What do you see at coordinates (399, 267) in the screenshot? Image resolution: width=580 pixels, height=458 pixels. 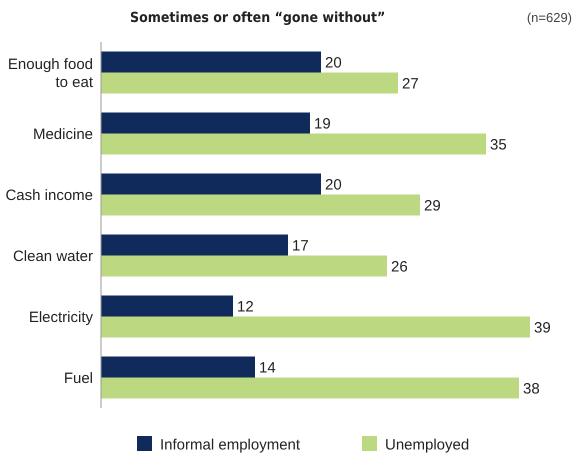 I see `data-label: 26` at bounding box center [399, 267].